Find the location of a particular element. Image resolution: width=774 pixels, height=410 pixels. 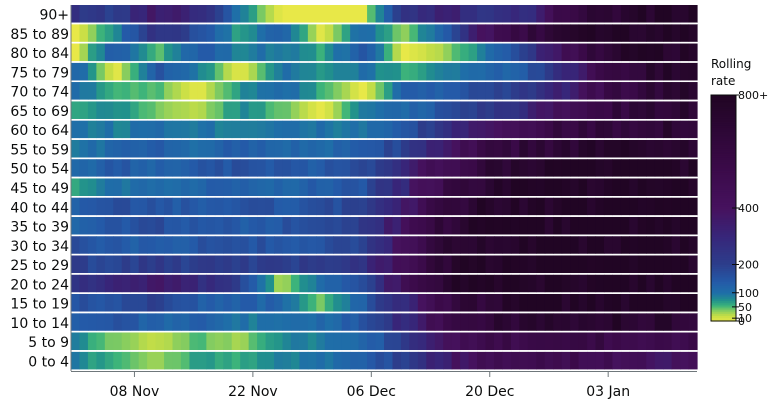

y-tick-label: 20 to 24 is located at coordinates (39, 285).